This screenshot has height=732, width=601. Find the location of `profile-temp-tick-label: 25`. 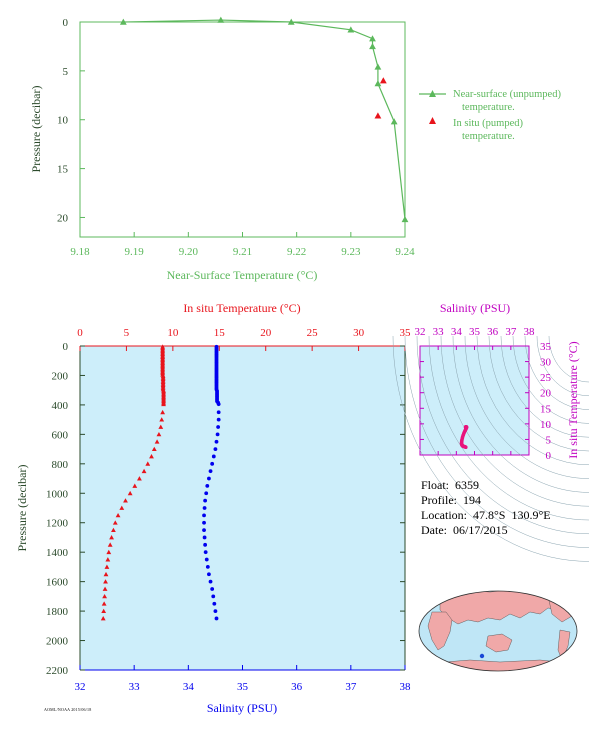

profile-temp-tick-label: 25 is located at coordinates (313, 333).